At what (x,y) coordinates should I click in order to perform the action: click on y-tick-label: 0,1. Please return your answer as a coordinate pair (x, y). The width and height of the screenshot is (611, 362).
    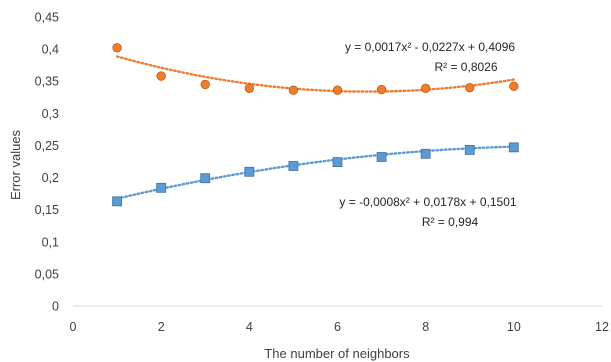
    Looking at the image, I should click on (50, 242).